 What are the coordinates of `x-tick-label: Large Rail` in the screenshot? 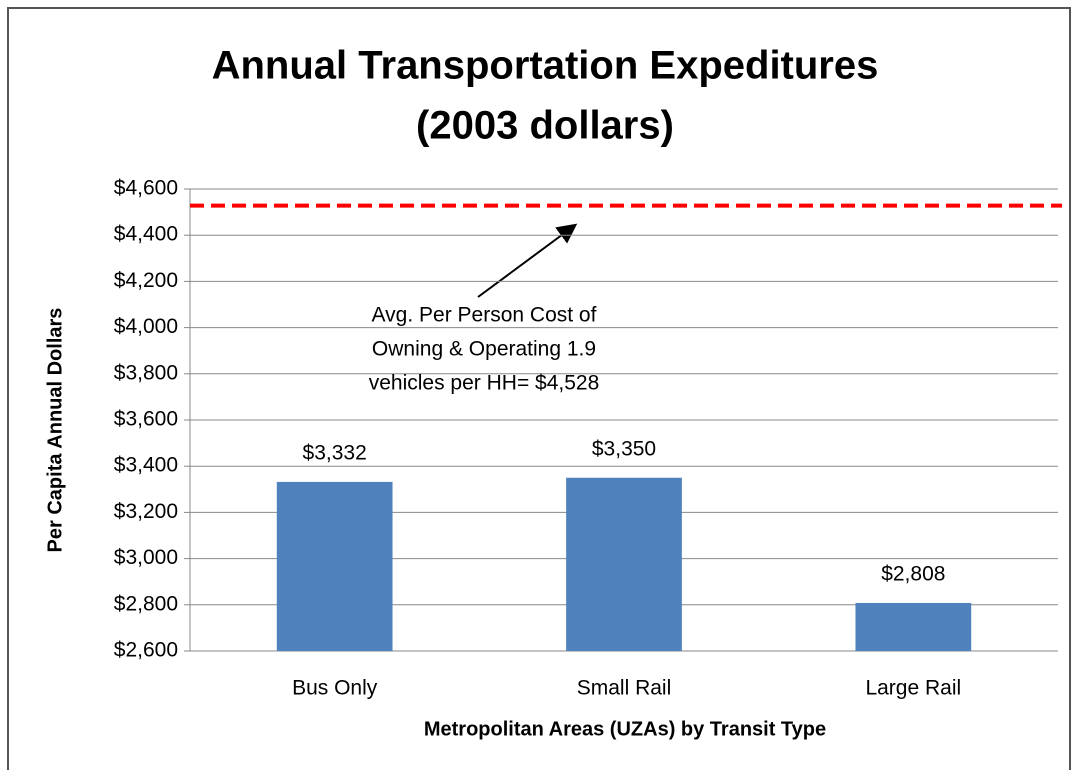 It's located at (913, 688).